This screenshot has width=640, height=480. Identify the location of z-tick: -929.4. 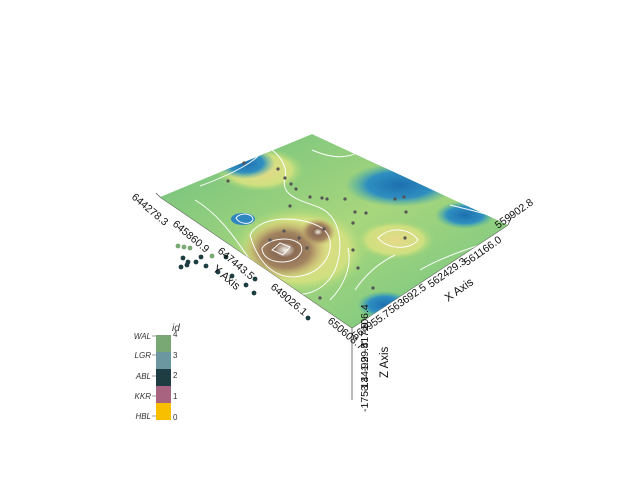
(365, 357).